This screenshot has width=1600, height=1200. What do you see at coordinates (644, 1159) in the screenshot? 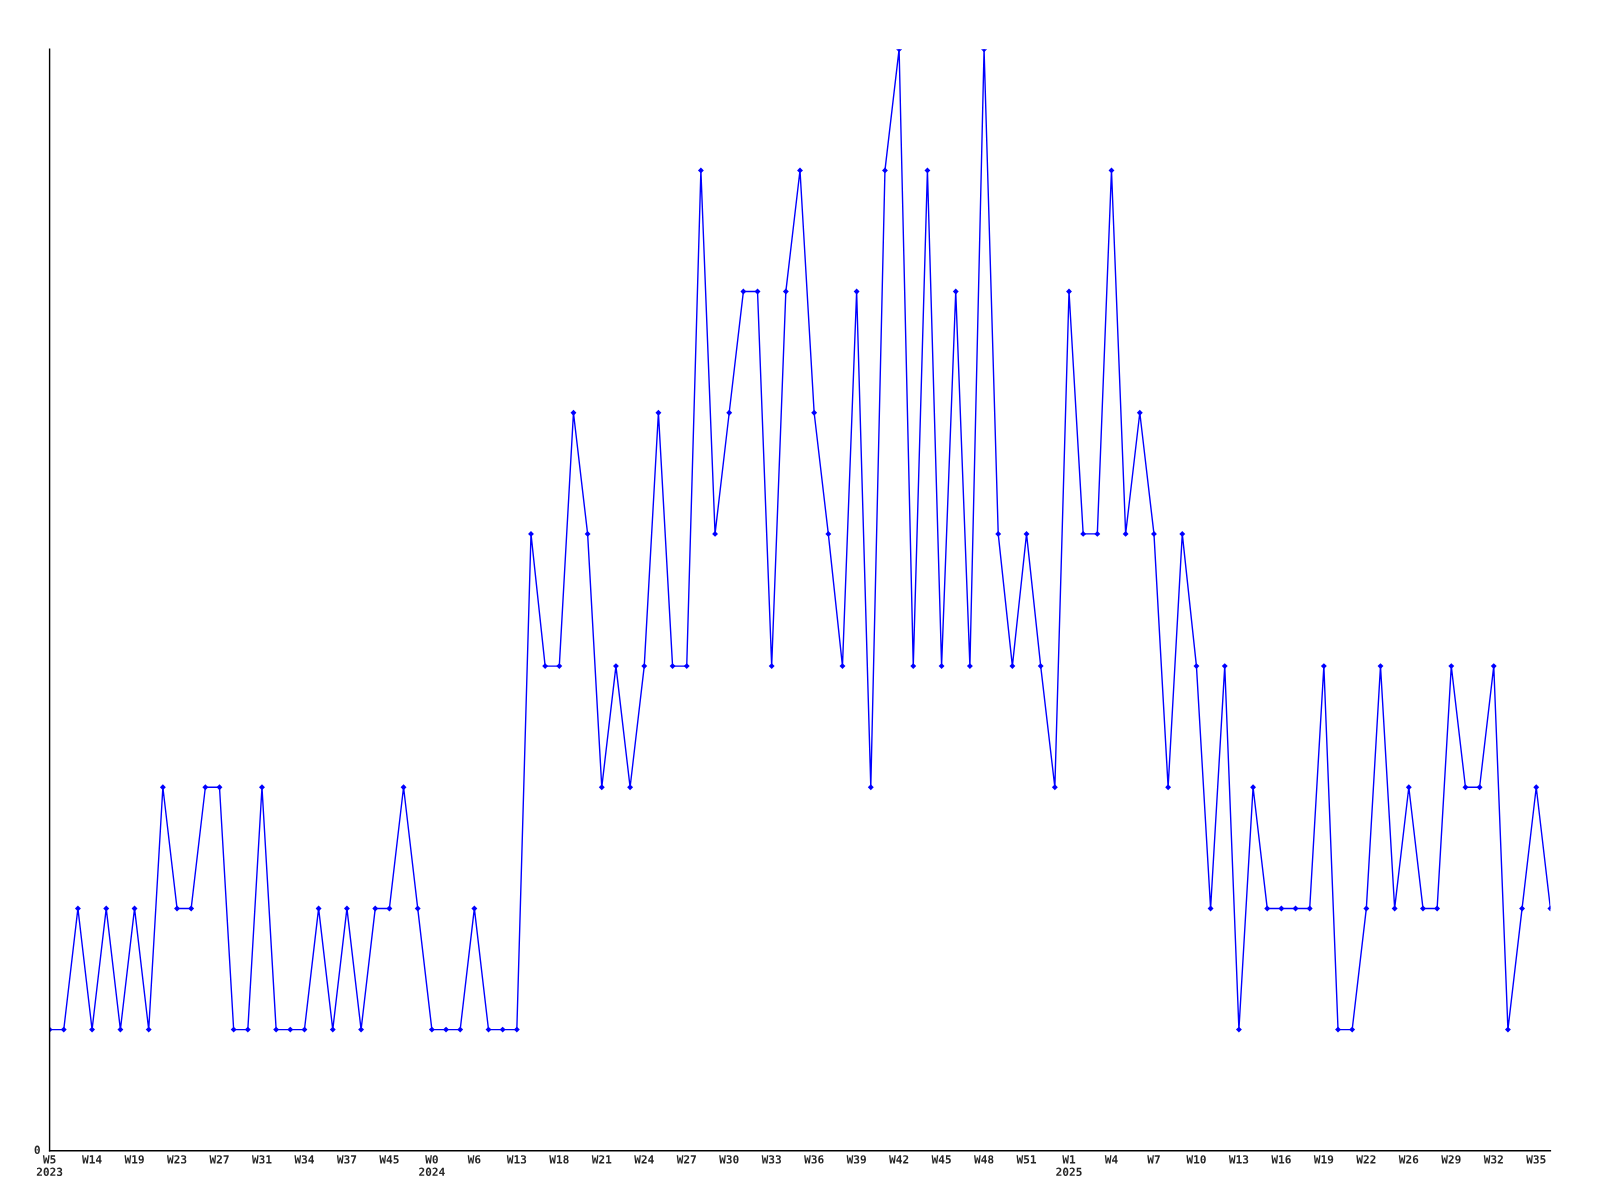
I see `x-tick-label: W24` at bounding box center [644, 1159].